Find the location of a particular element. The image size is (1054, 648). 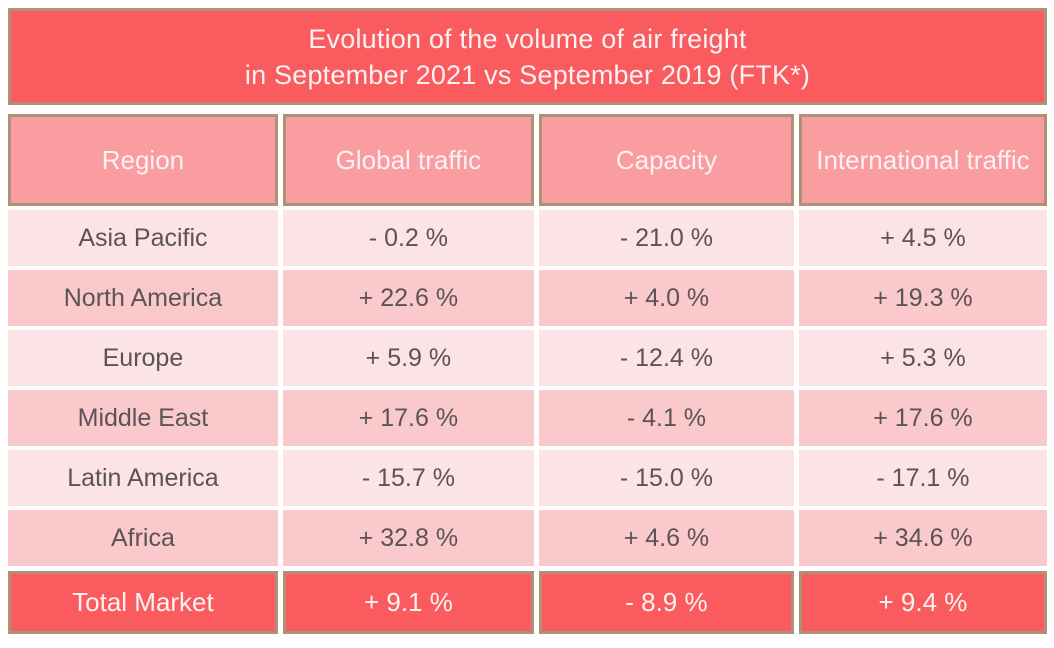

capacity-cell: - 21.0 % is located at coordinates (666, 238).